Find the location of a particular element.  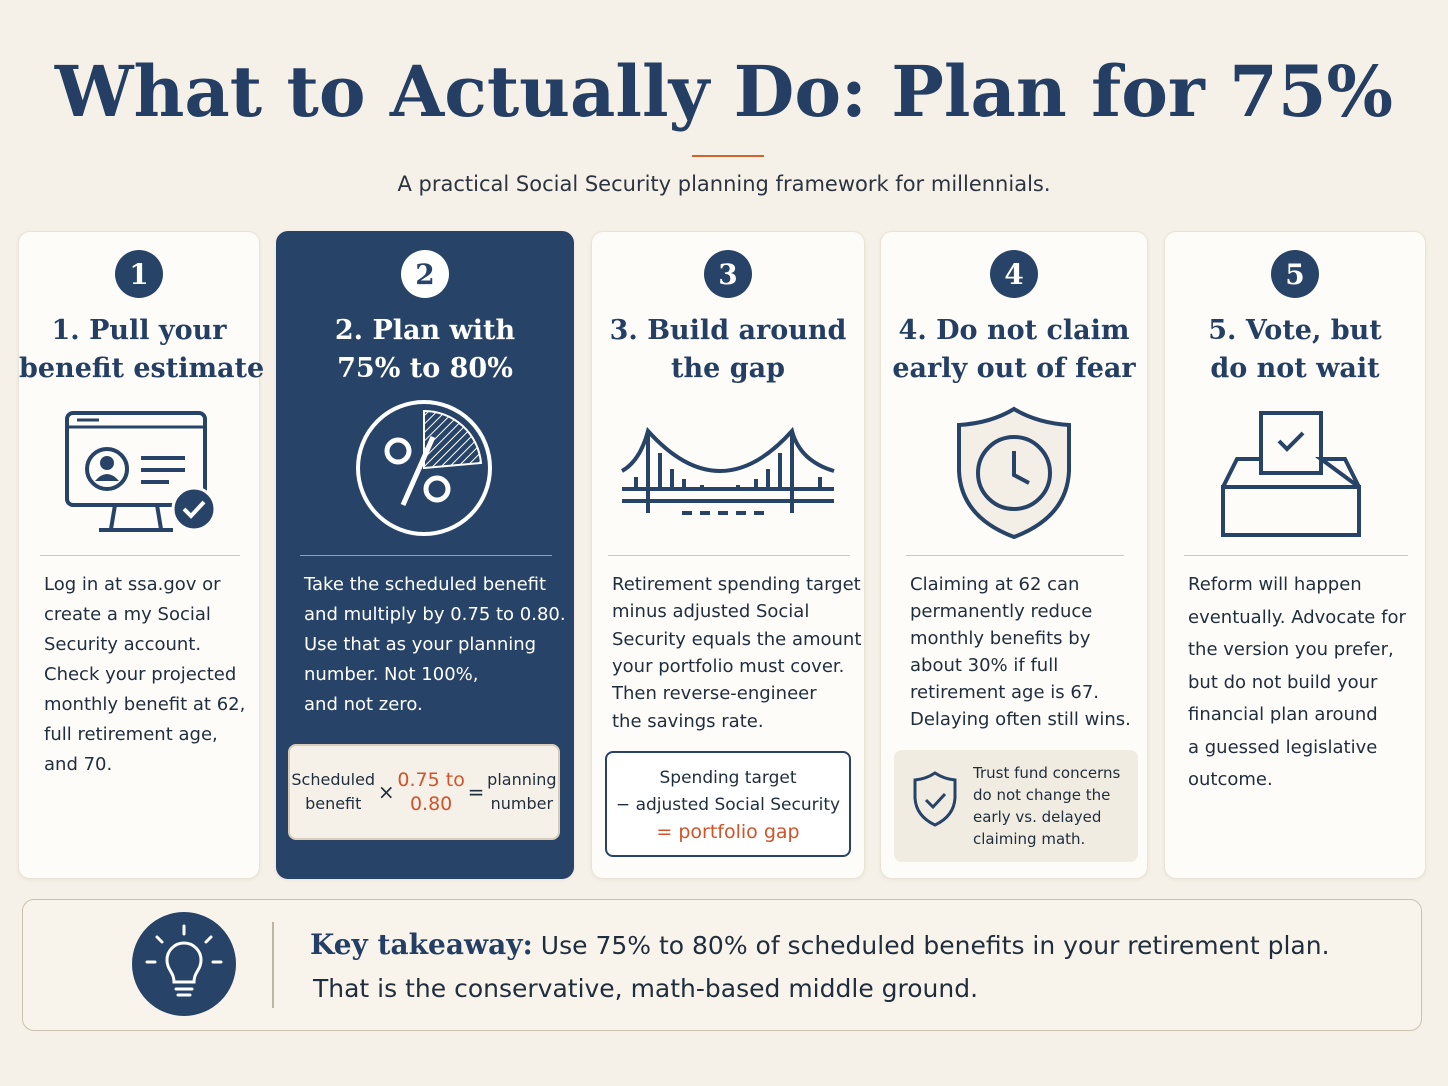

note-text: do not change the is located at coordinates (1042, 795).